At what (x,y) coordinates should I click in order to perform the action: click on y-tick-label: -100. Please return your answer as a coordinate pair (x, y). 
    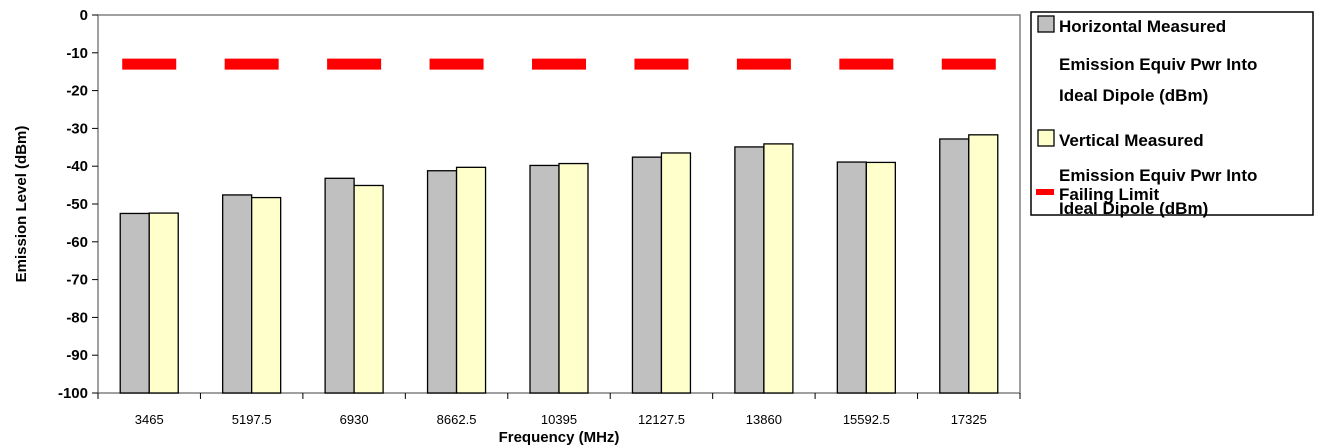
    Looking at the image, I should click on (73, 393).